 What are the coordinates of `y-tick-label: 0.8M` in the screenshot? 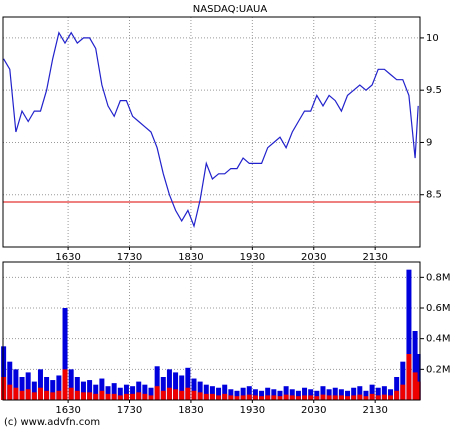 It's located at (438, 277).